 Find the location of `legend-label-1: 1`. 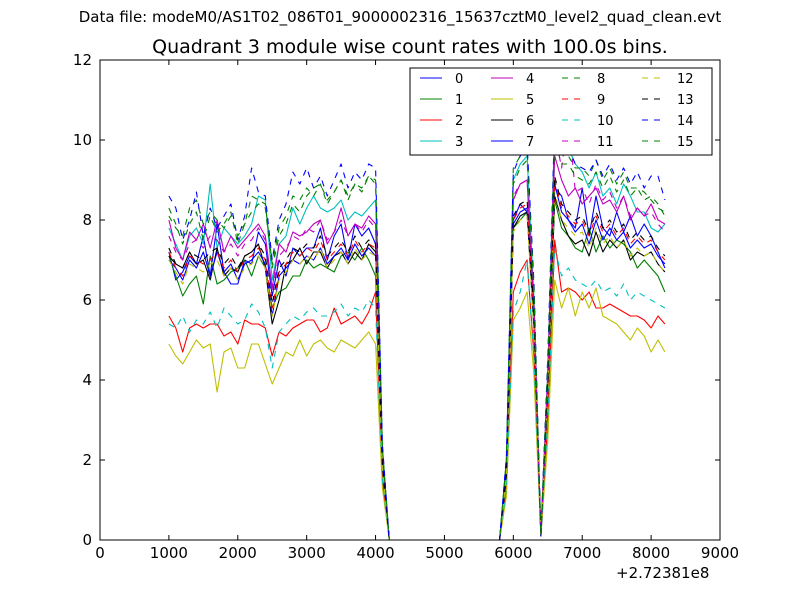

legend-label-1: 1 is located at coordinates (459, 100).